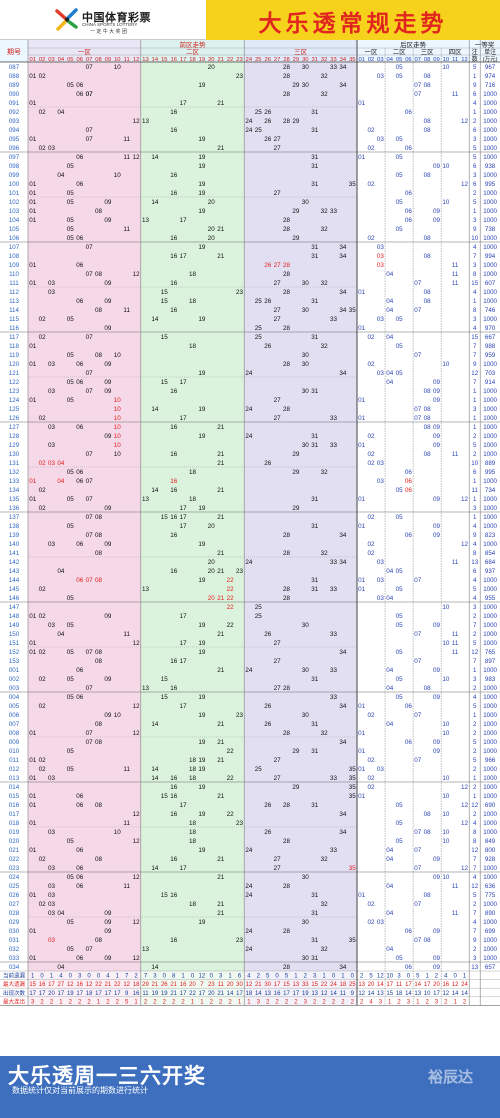  Describe the element at coordinates (446, 1002) in the screenshot. I see `stats-back-value: 2` at that location.